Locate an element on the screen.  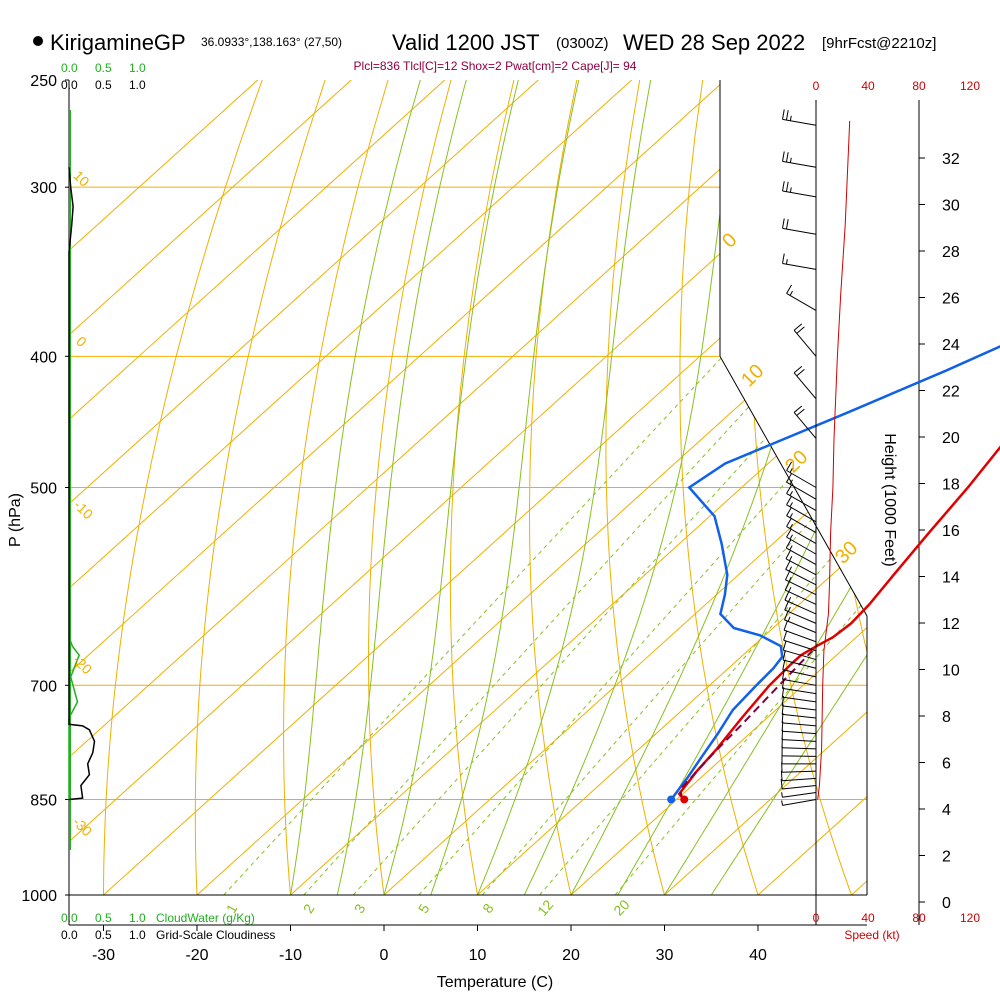
height-tick-label: 2 is located at coordinates (946, 857).